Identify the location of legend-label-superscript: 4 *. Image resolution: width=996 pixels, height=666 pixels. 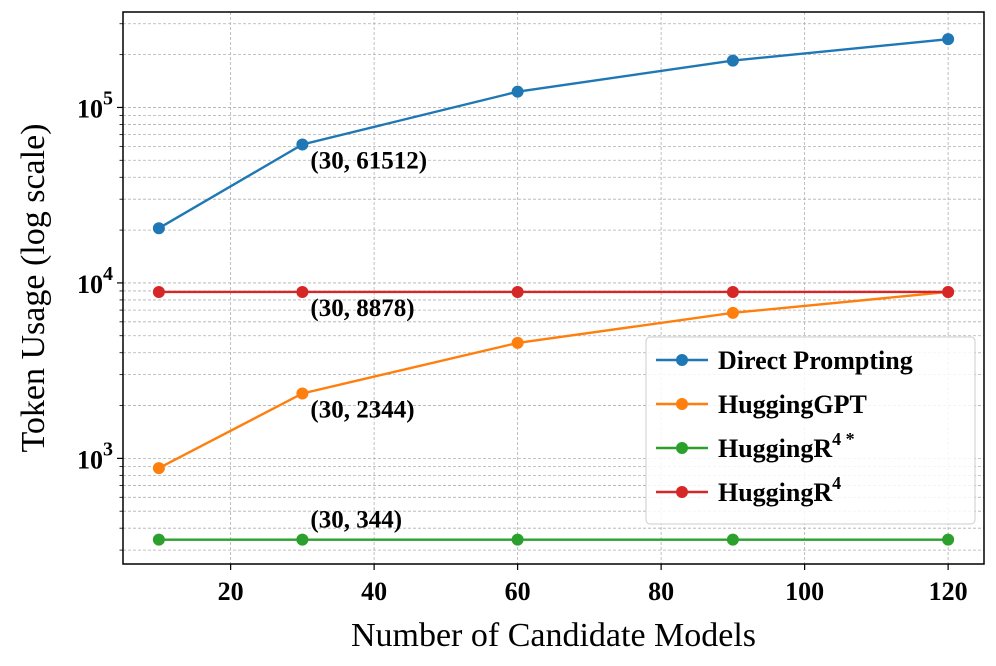
(843, 439).